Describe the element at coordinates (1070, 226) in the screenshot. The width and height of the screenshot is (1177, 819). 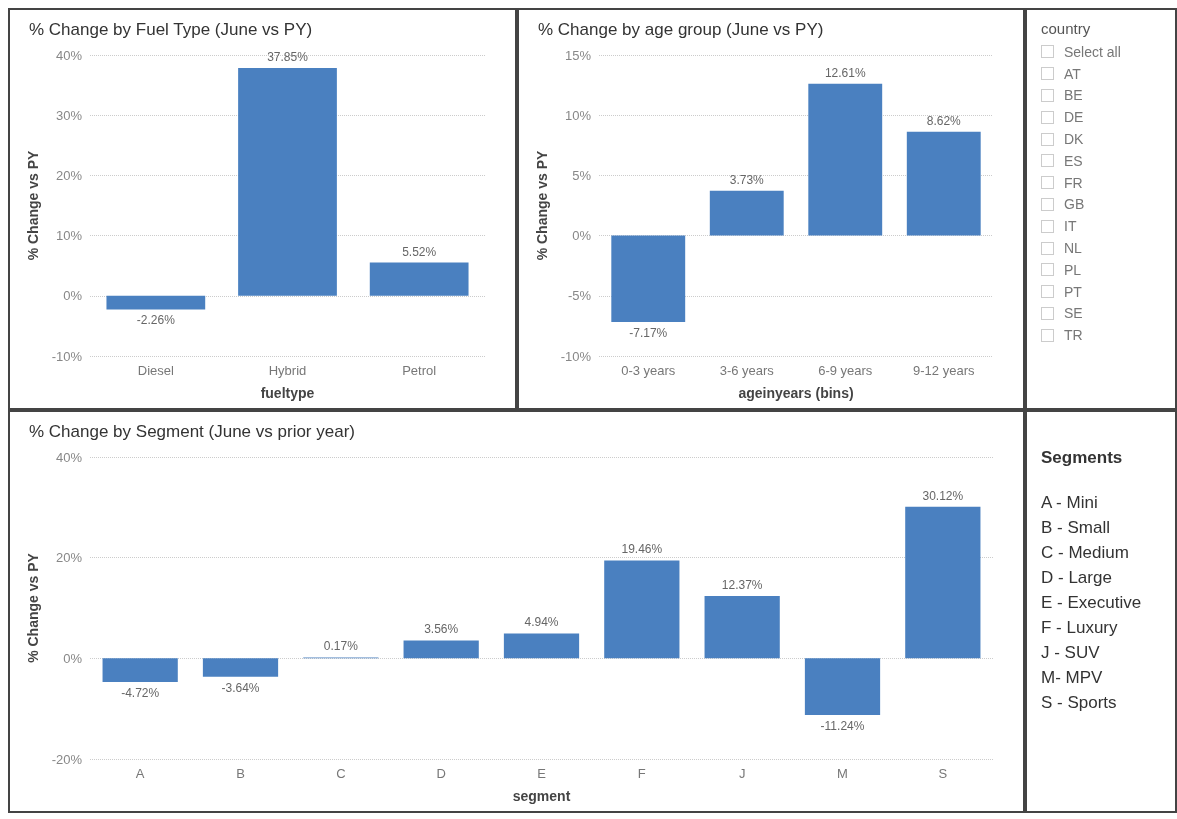
I see `text: IT` at that location.